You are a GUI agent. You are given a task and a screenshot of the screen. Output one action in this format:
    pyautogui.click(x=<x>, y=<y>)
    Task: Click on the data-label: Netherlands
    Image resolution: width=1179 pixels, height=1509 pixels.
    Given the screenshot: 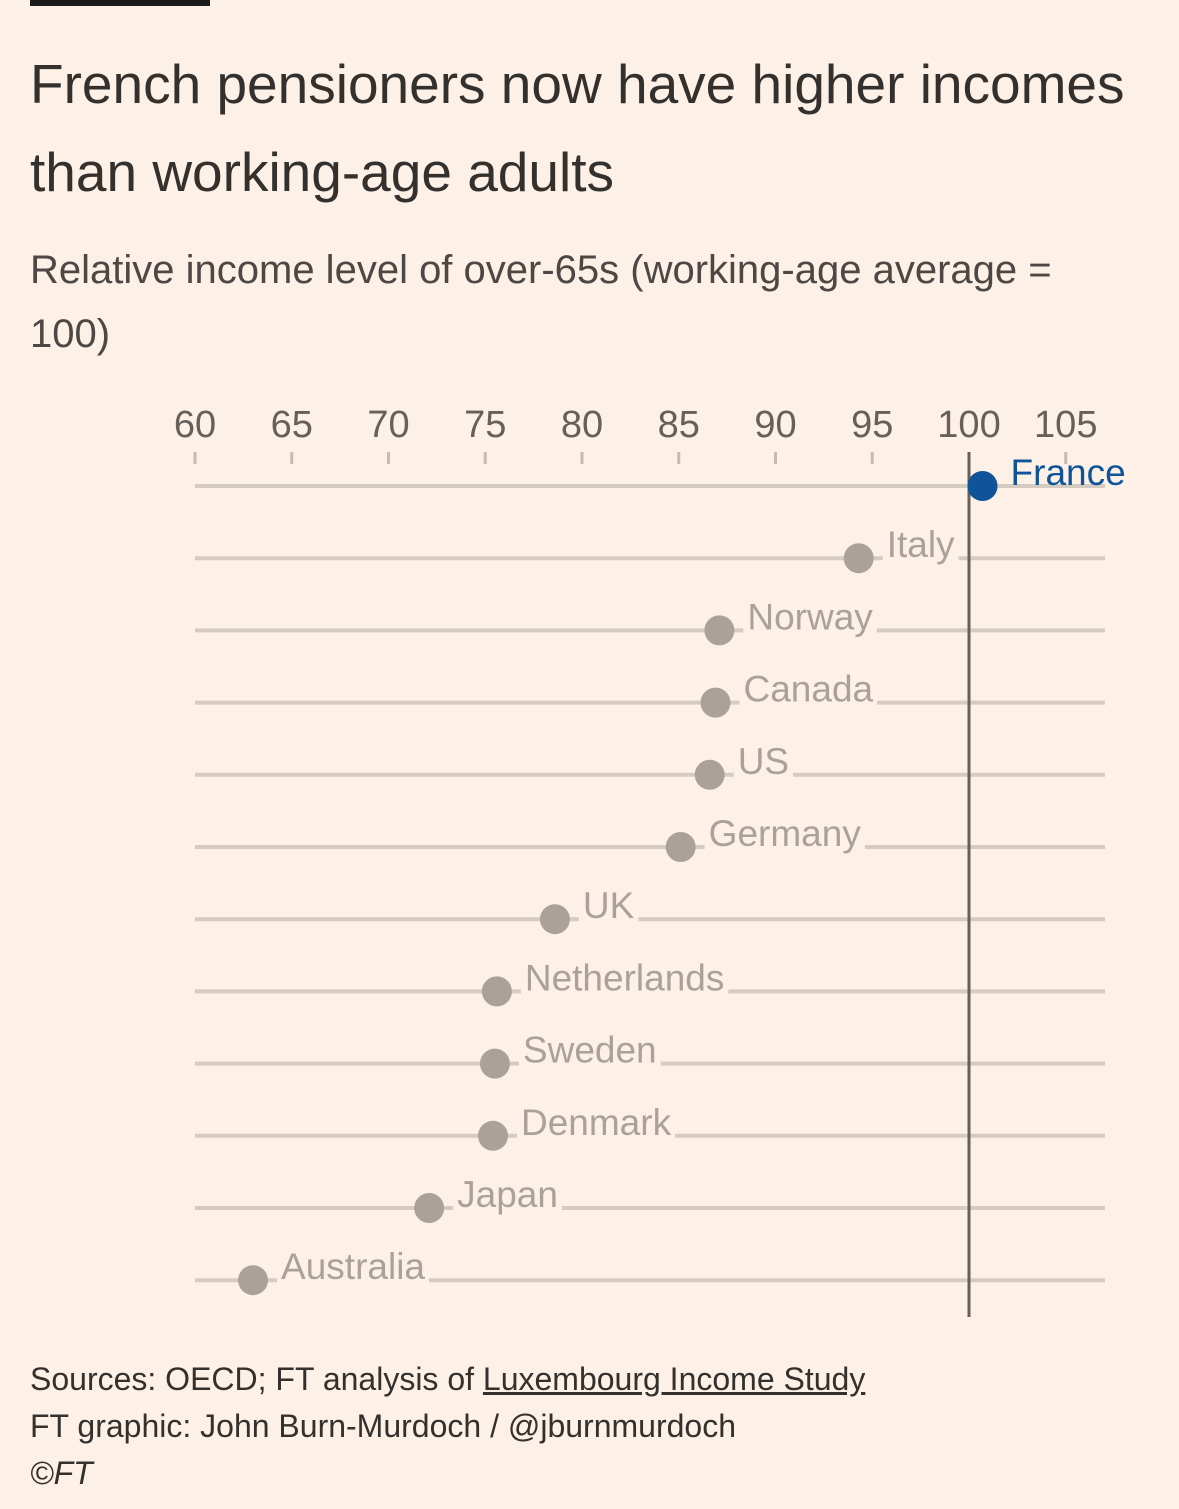 What is the action you would take?
    pyautogui.click(x=625, y=977)
    